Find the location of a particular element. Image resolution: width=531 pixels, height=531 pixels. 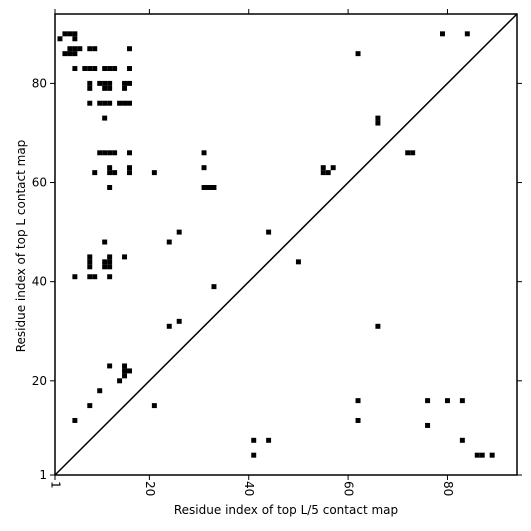

x-tick-label: 20 is located at coordinates (150, 488).